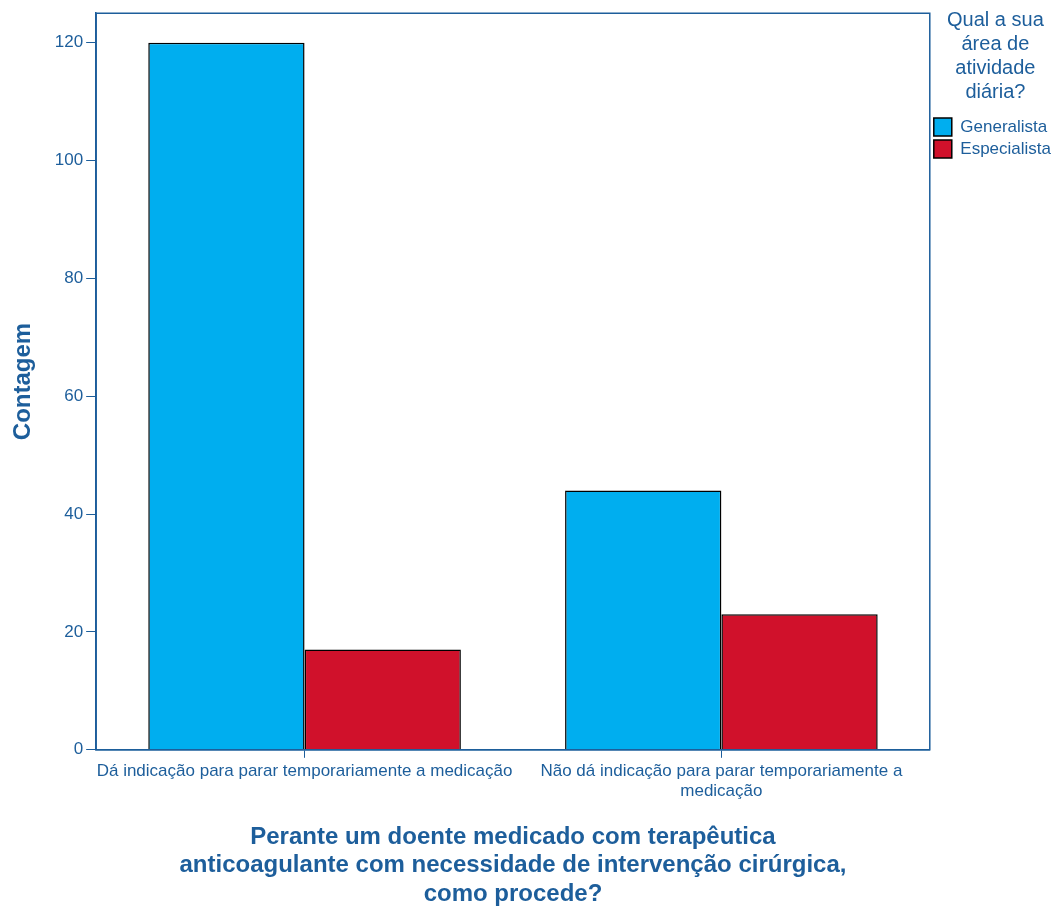 The width and height of the screenshot is (1061, 918). Describe the element at coordinates (1006, 148) in the screenshot. I see `legend-label: Especialista` at that location.